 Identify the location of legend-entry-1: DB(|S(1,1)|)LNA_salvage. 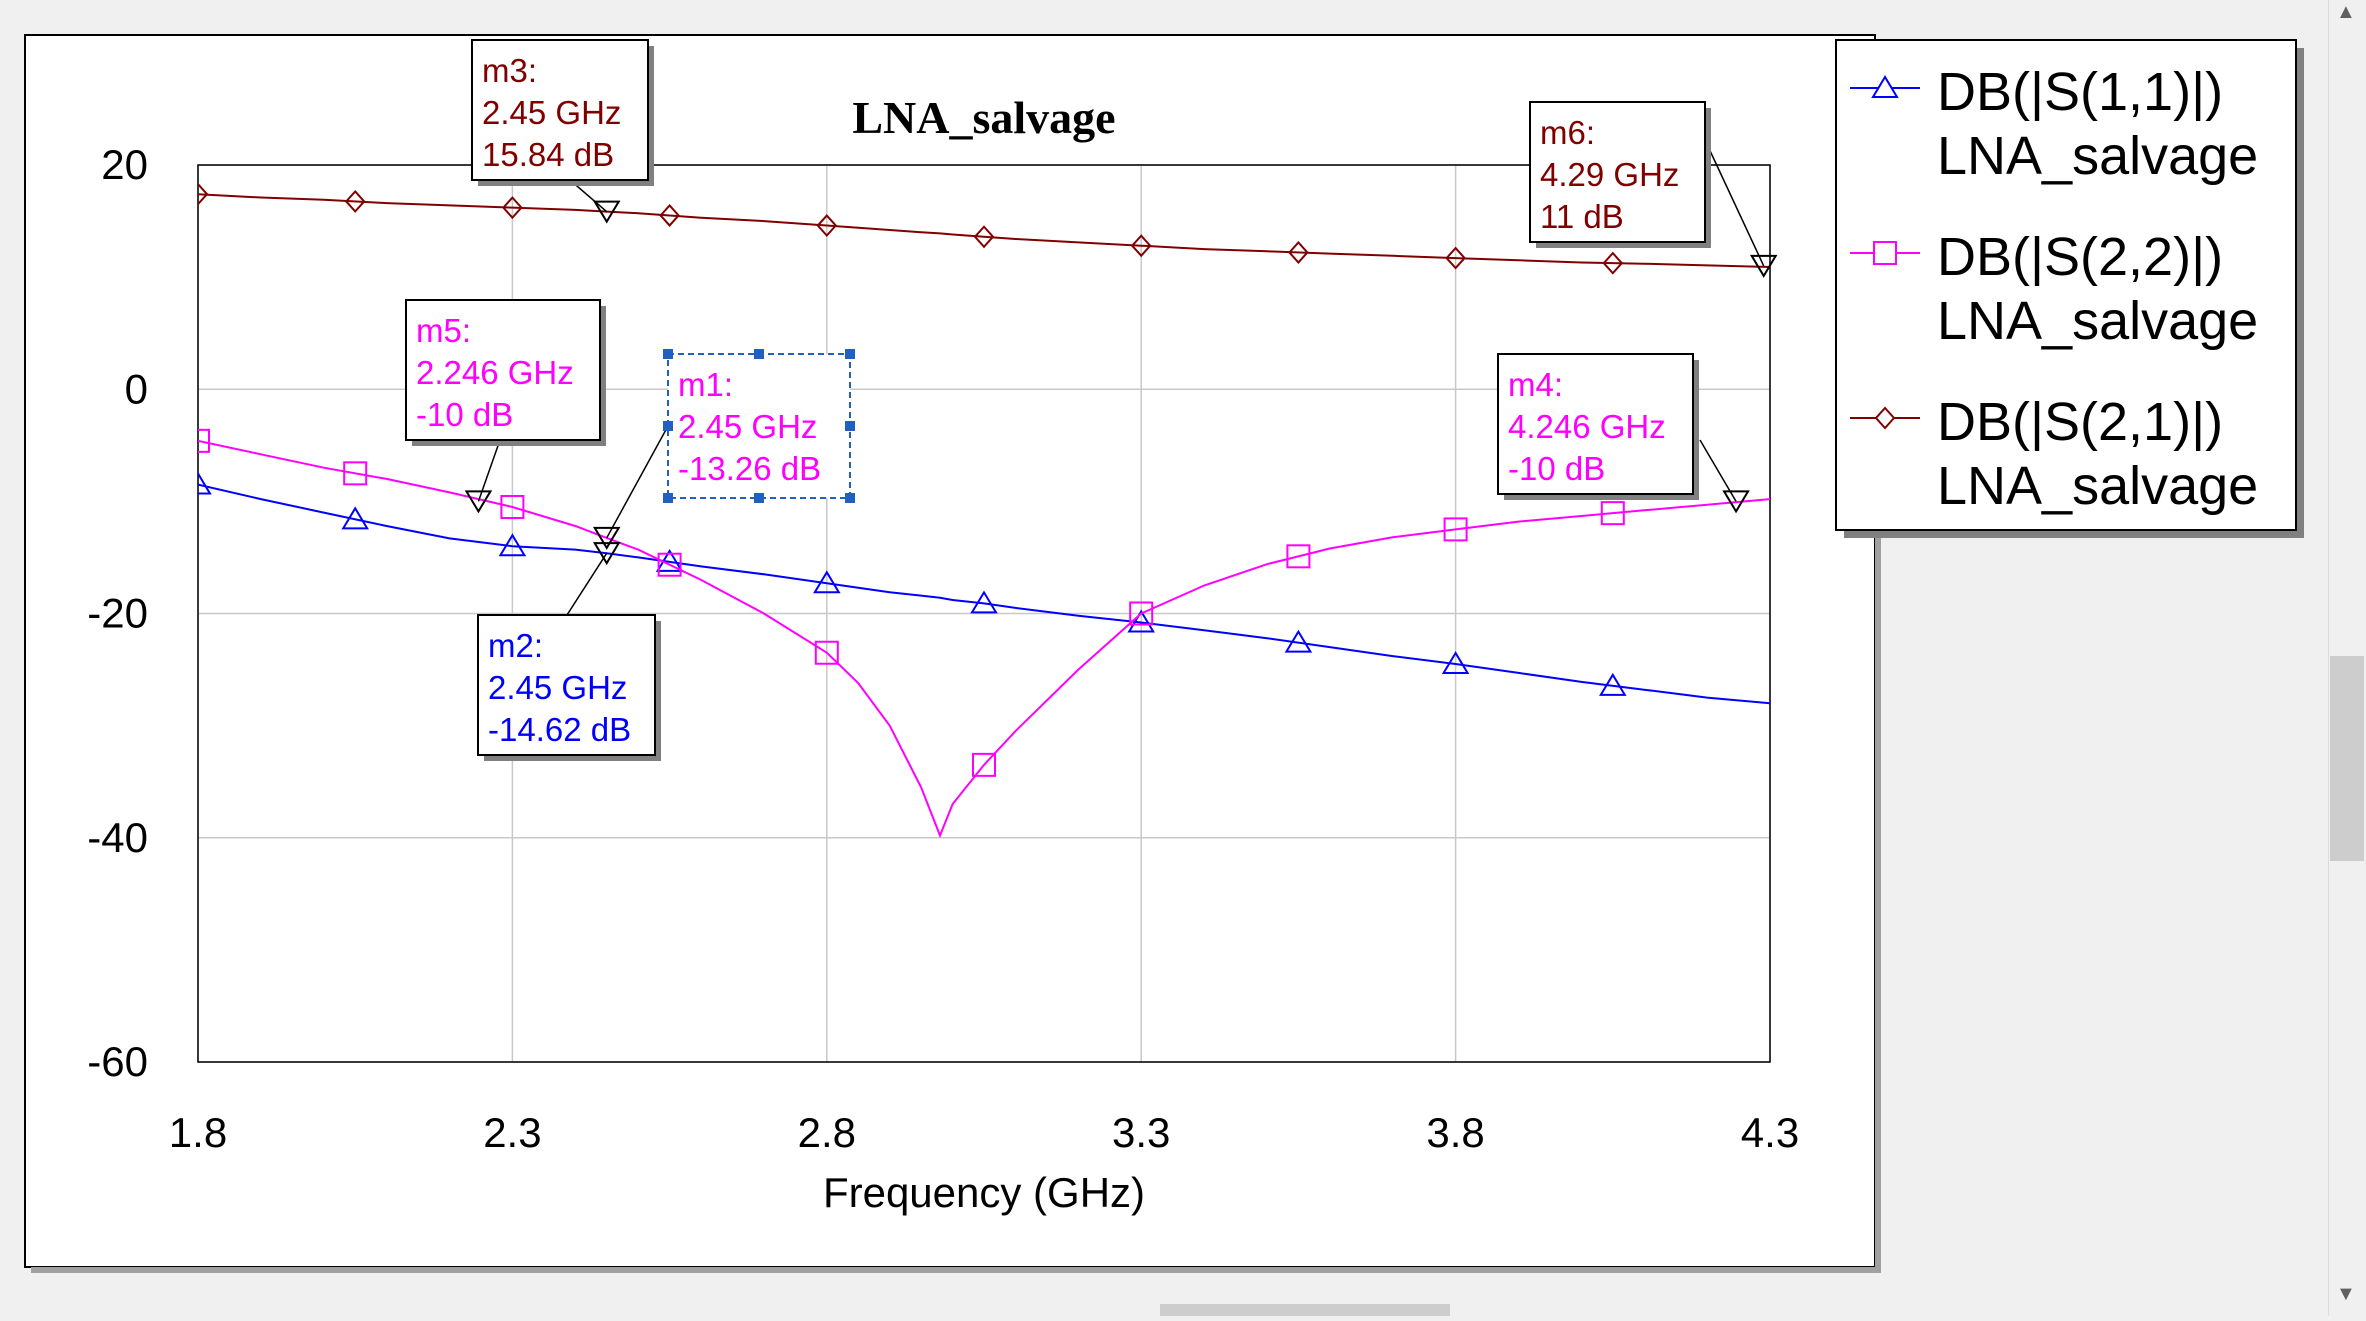
(2054, 124).